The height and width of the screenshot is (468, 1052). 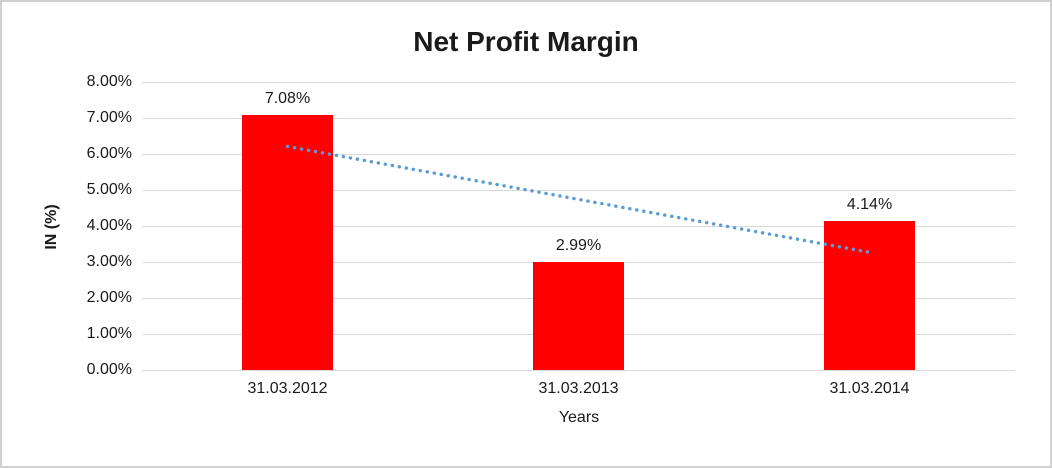 I want to click on y-tick-label: 4.00%, so click(x=109, y=225).